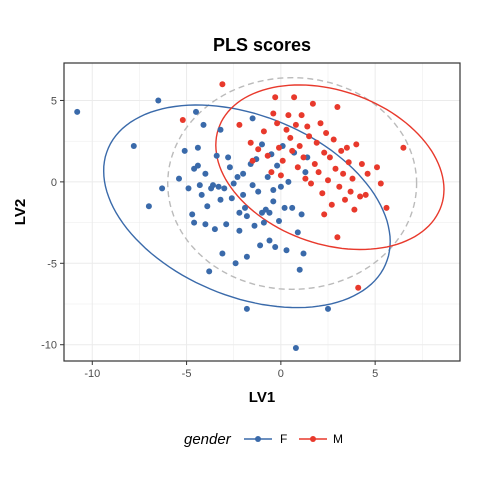 The height and width of the screenshot is (480, 480). Describe the element at coordinates (92, 374) in the screenshot. I see `x-tick-label: -10` at that location.